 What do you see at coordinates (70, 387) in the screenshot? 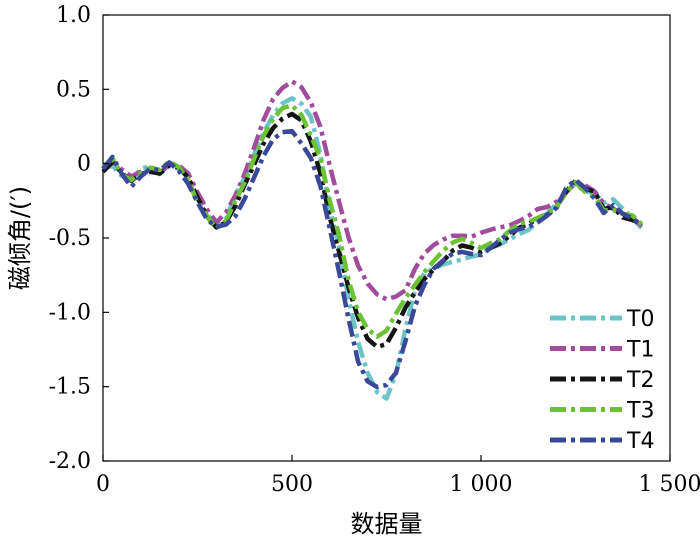
I see `y-tick-label: -1.5` at bounding box center [70, 387].